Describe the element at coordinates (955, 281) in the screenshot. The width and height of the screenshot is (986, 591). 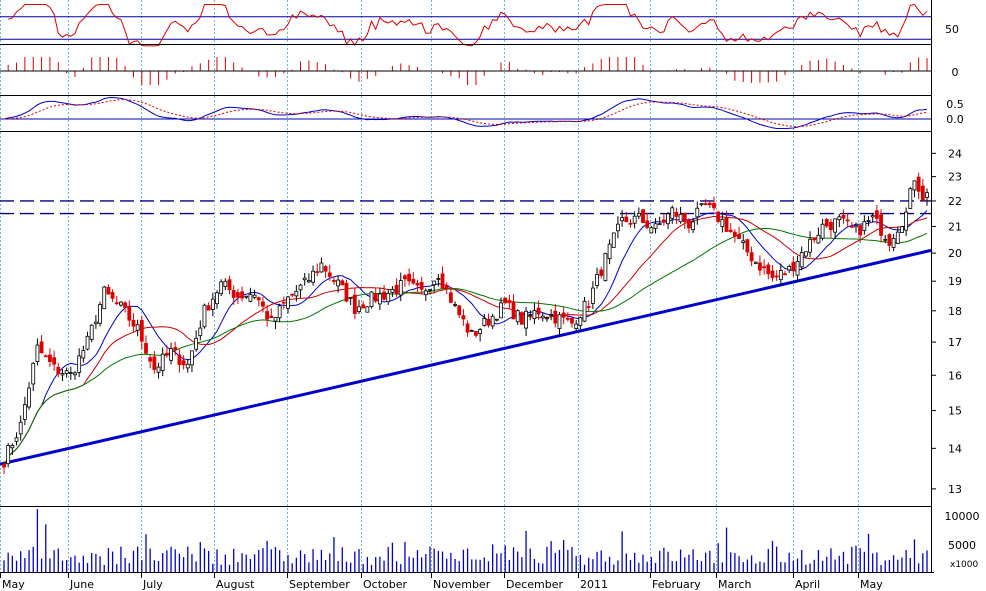
I see `price-tick-label: 19` at that location.